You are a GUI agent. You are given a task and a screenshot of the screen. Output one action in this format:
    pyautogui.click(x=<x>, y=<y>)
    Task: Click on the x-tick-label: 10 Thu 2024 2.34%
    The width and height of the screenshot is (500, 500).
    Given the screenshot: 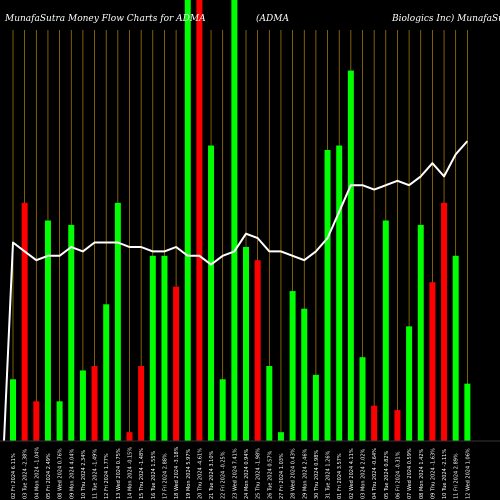 What is the action you would take?
    pyautogui.click(x=84, y=474)
    